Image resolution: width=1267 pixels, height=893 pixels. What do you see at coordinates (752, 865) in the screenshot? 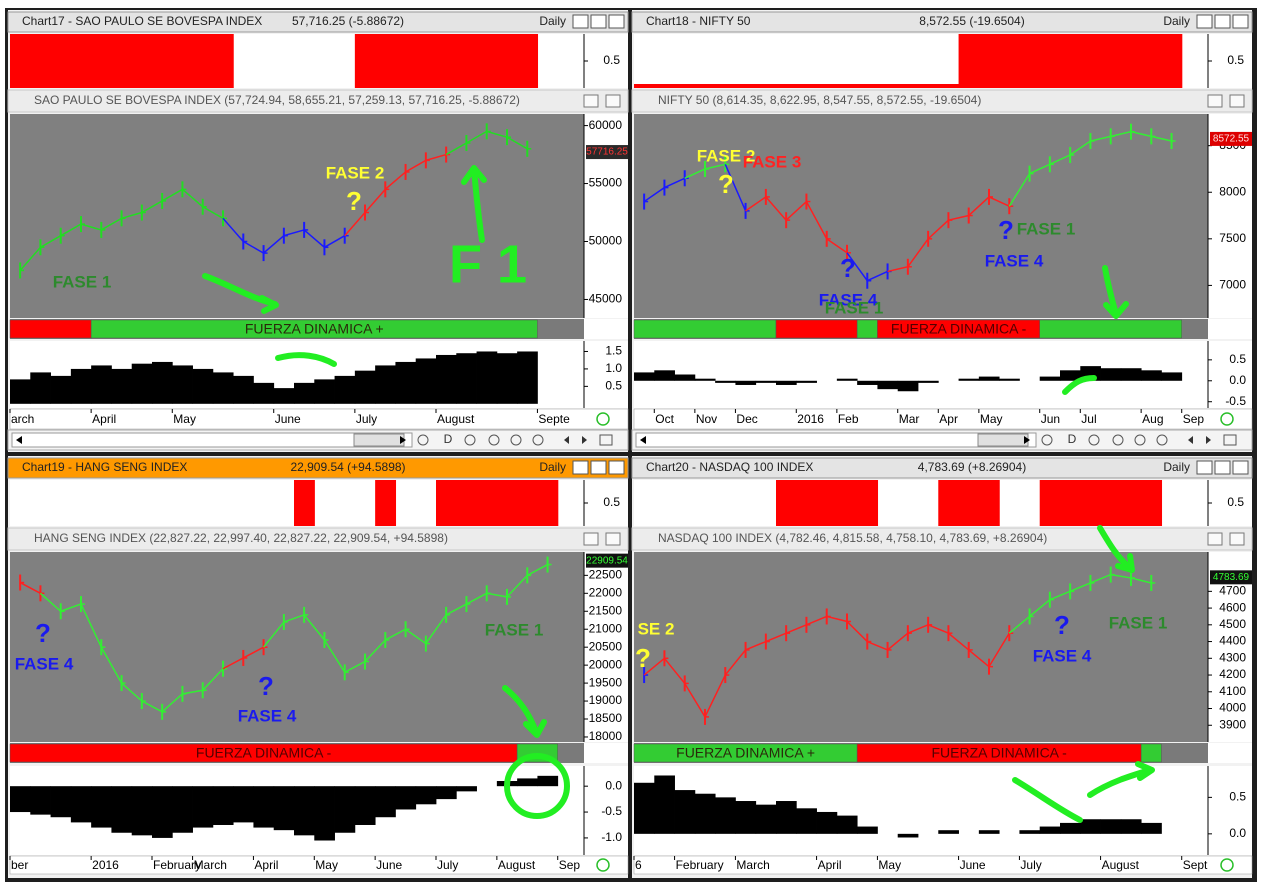
I see `x-tick-label: March` at bounding box center [752, 865].